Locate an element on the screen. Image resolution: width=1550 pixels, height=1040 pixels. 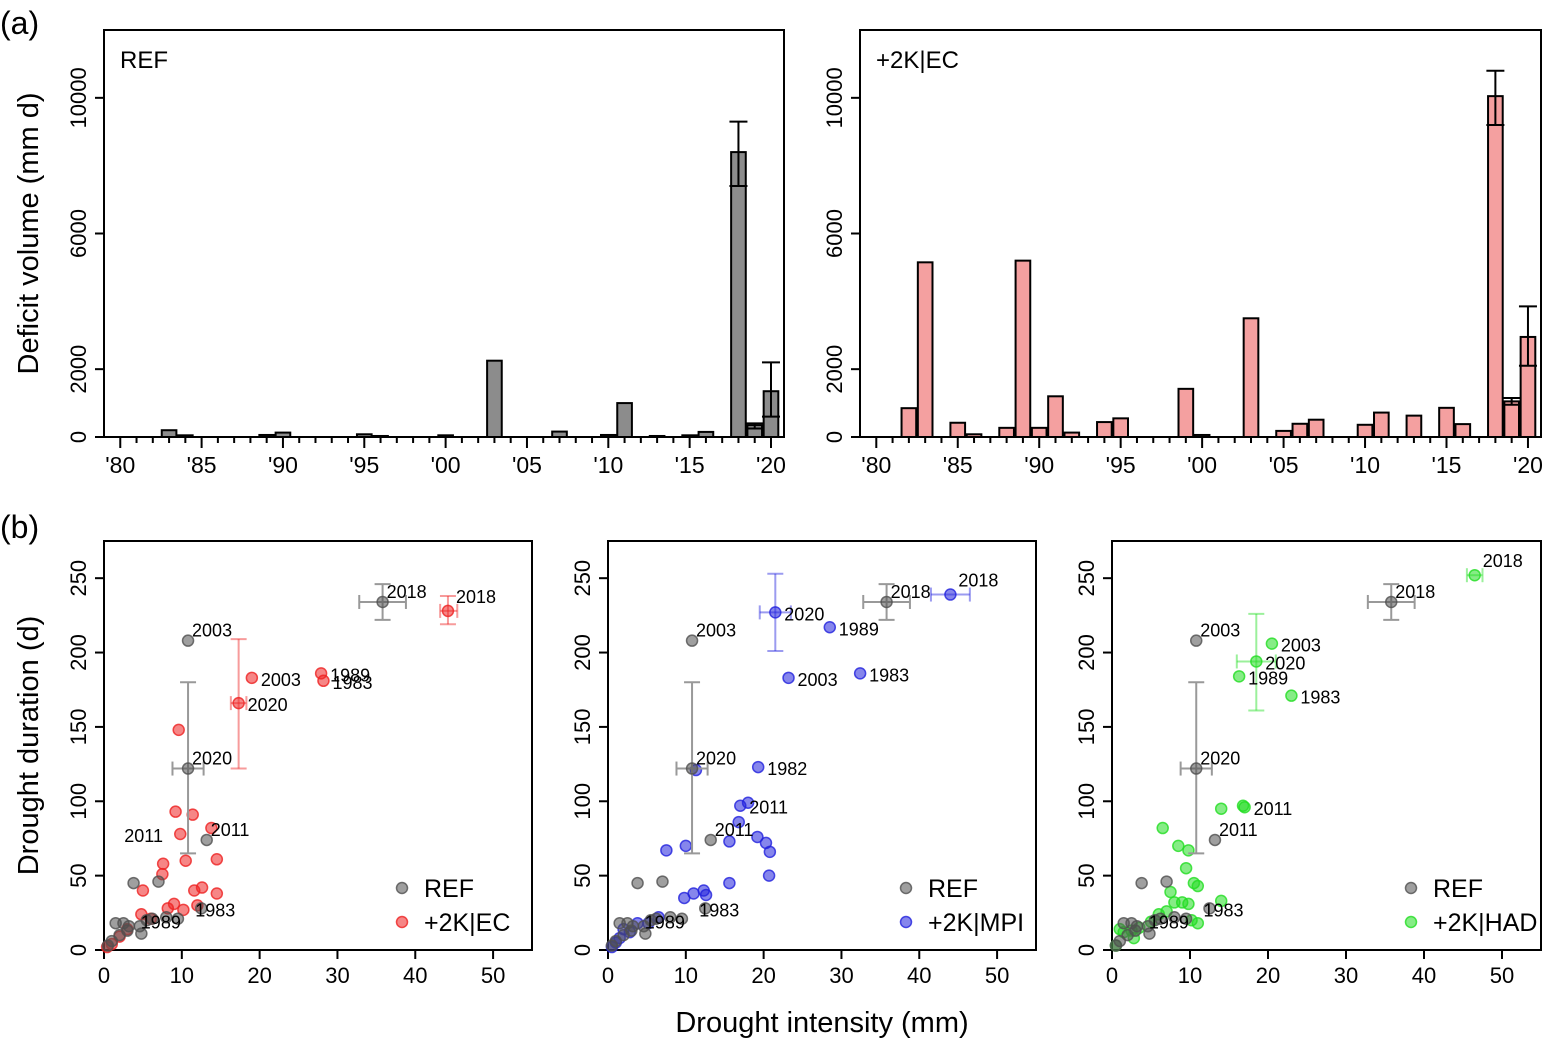
panel-b-tag: (b) is located at coordinates (19, 527).